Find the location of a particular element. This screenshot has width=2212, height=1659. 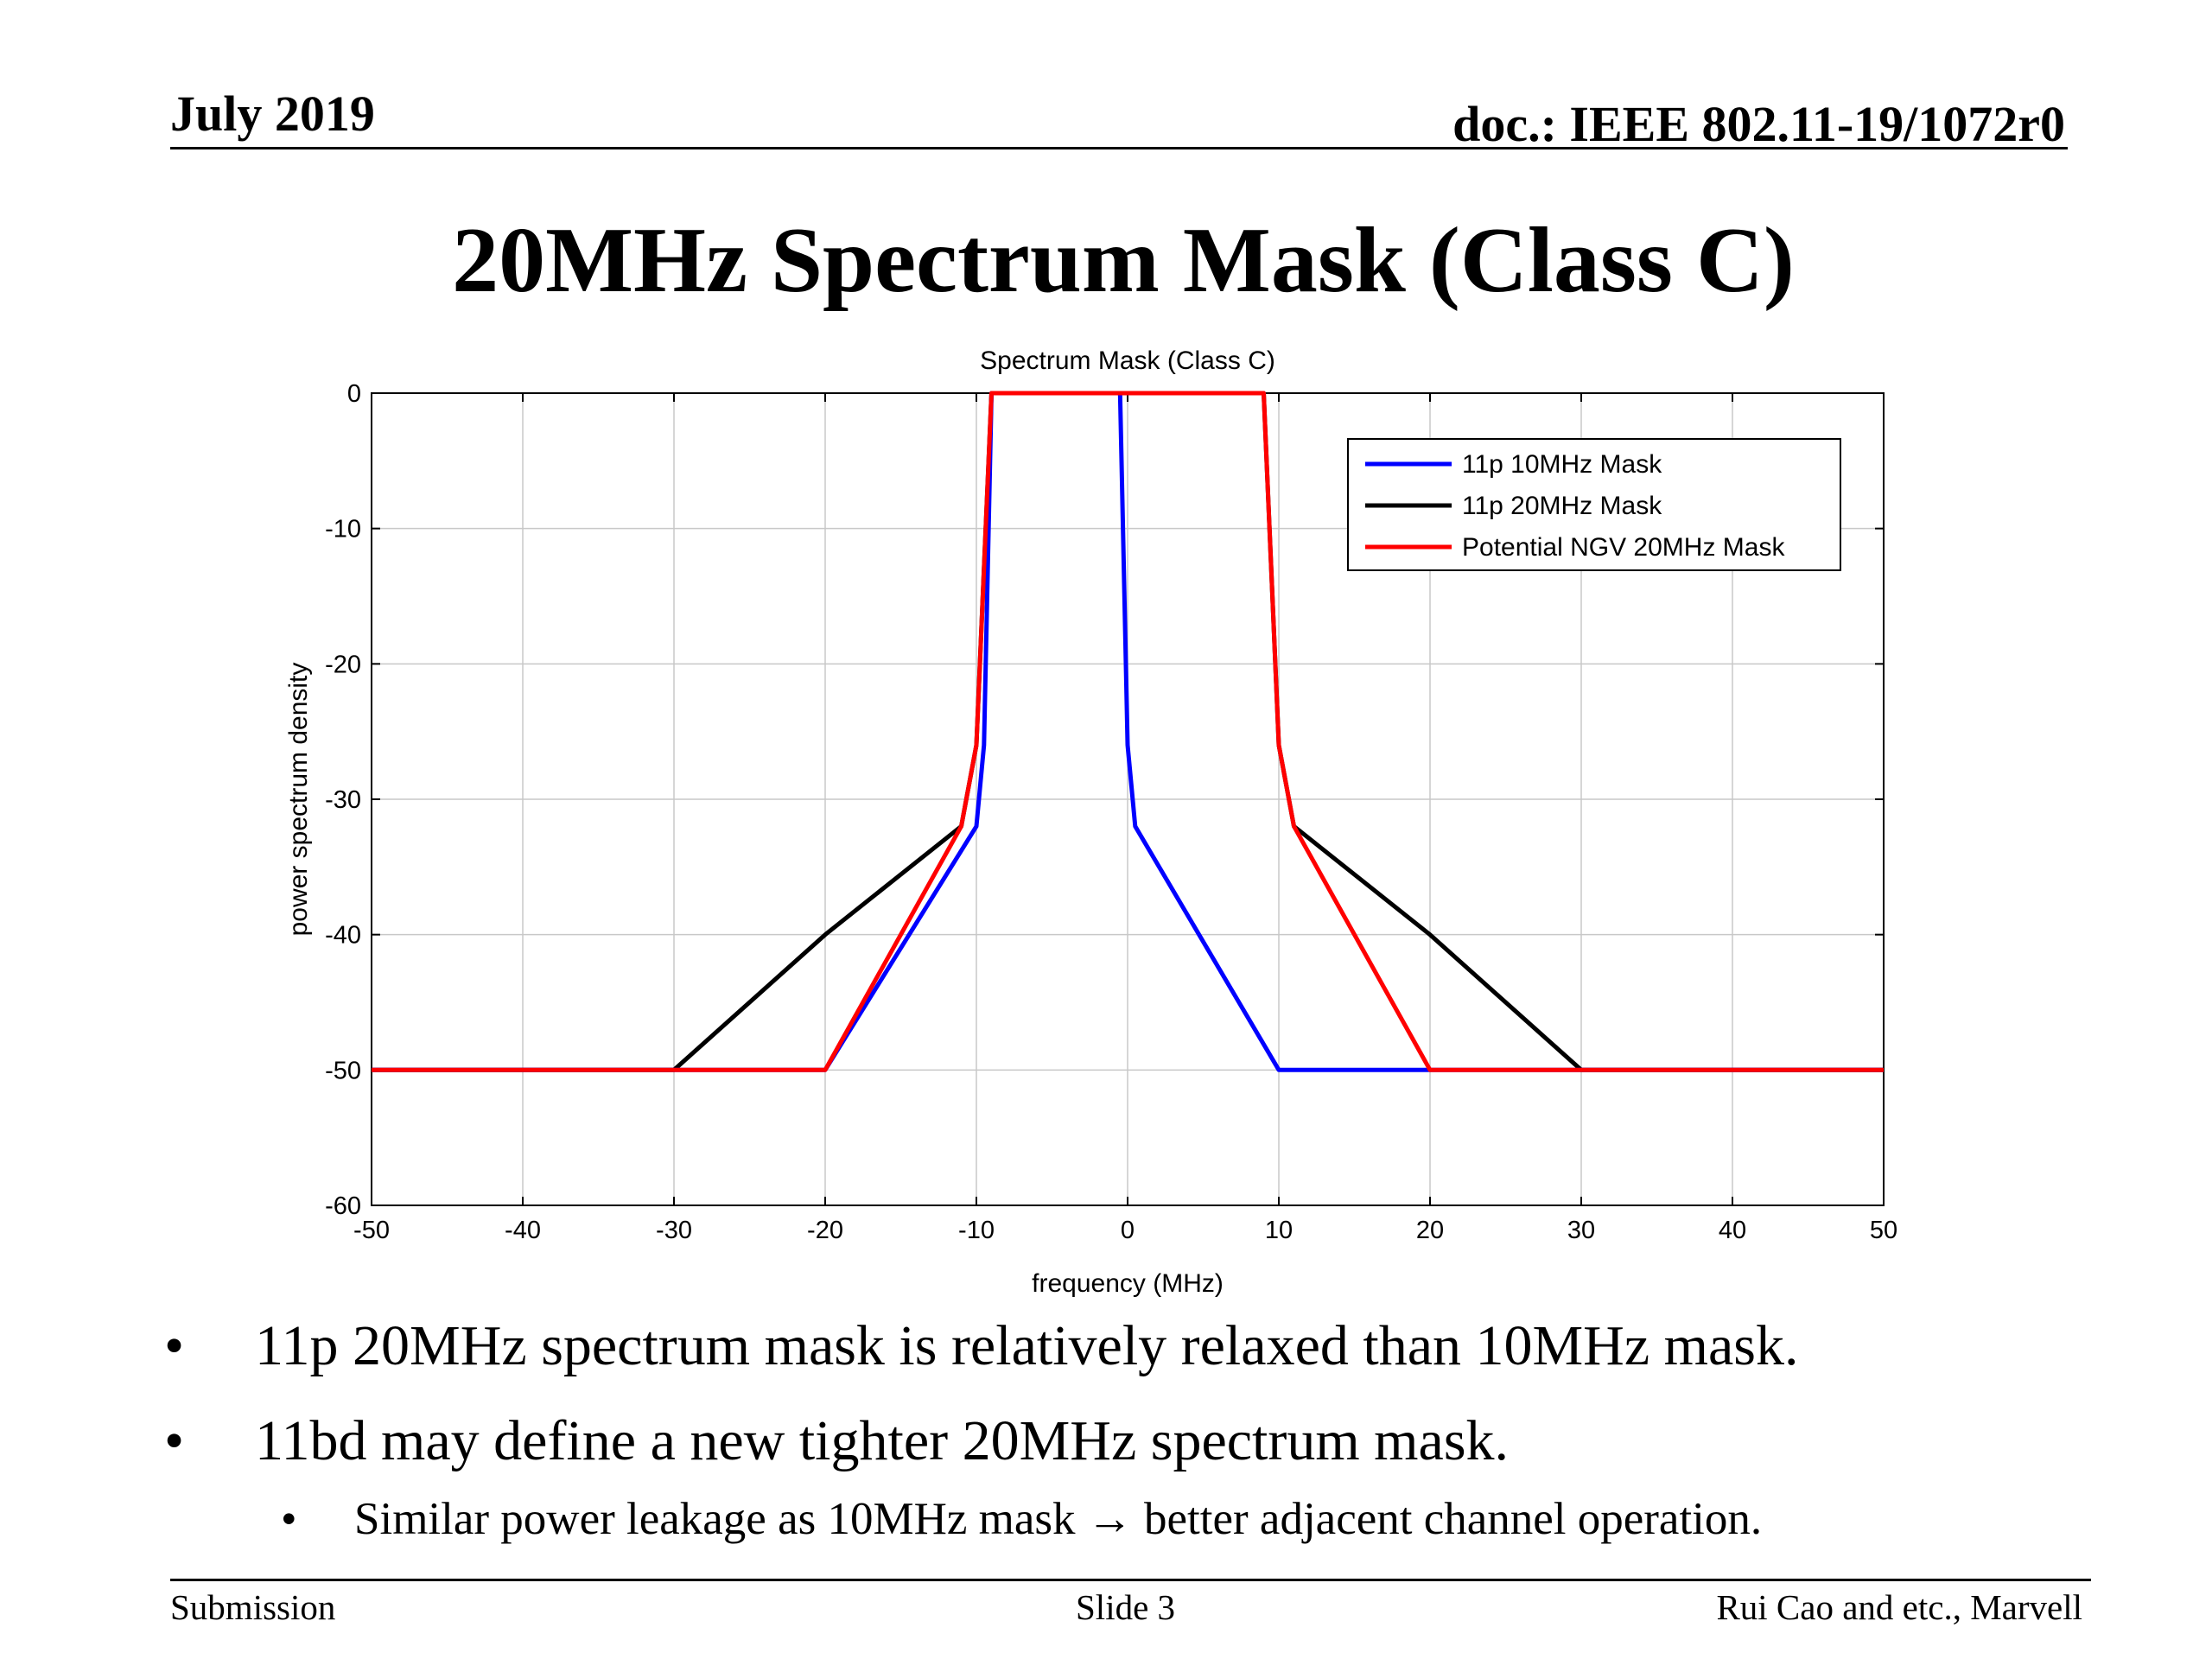

y-tick-label: -30 is located at coordinates (343, 800).